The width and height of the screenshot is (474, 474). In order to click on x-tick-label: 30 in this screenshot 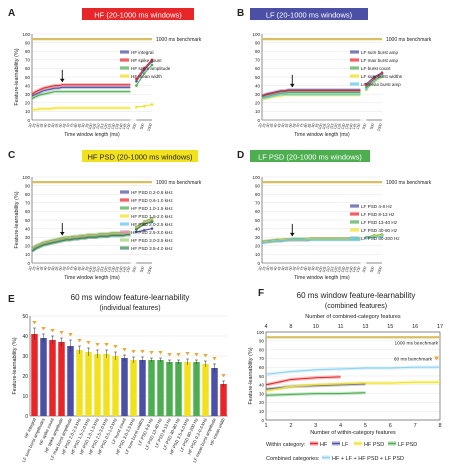, I will do `click(267, 268)`.